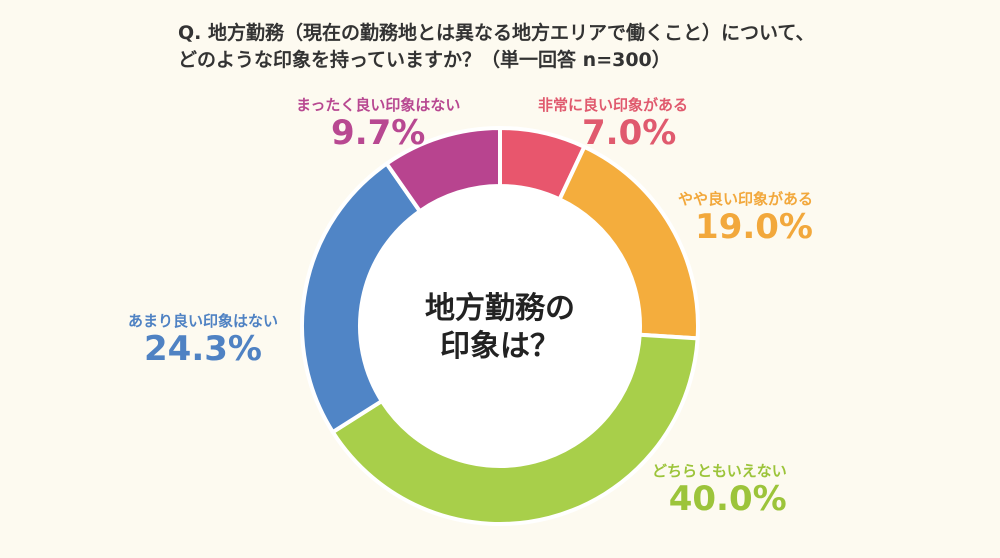 The height and width of the screenshot is (558, 1000). Describe the element at coordinates (203, 321) in the screenshot. I see `slice-name-not-very-good: あまり良い印象はない` at that location.